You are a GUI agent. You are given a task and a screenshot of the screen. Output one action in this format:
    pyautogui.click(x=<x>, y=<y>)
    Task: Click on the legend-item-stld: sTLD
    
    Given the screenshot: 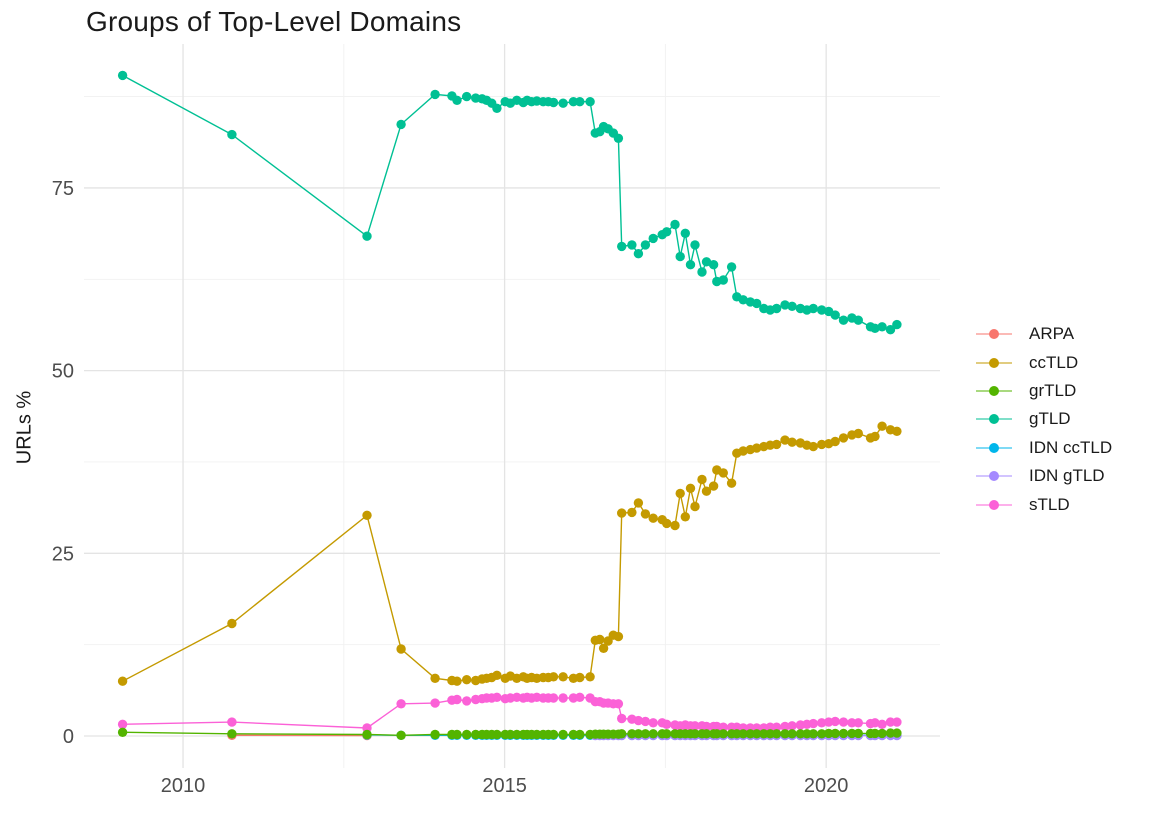 What is the action you would take?
    pyautogui.click(x=1044, y=504)
    